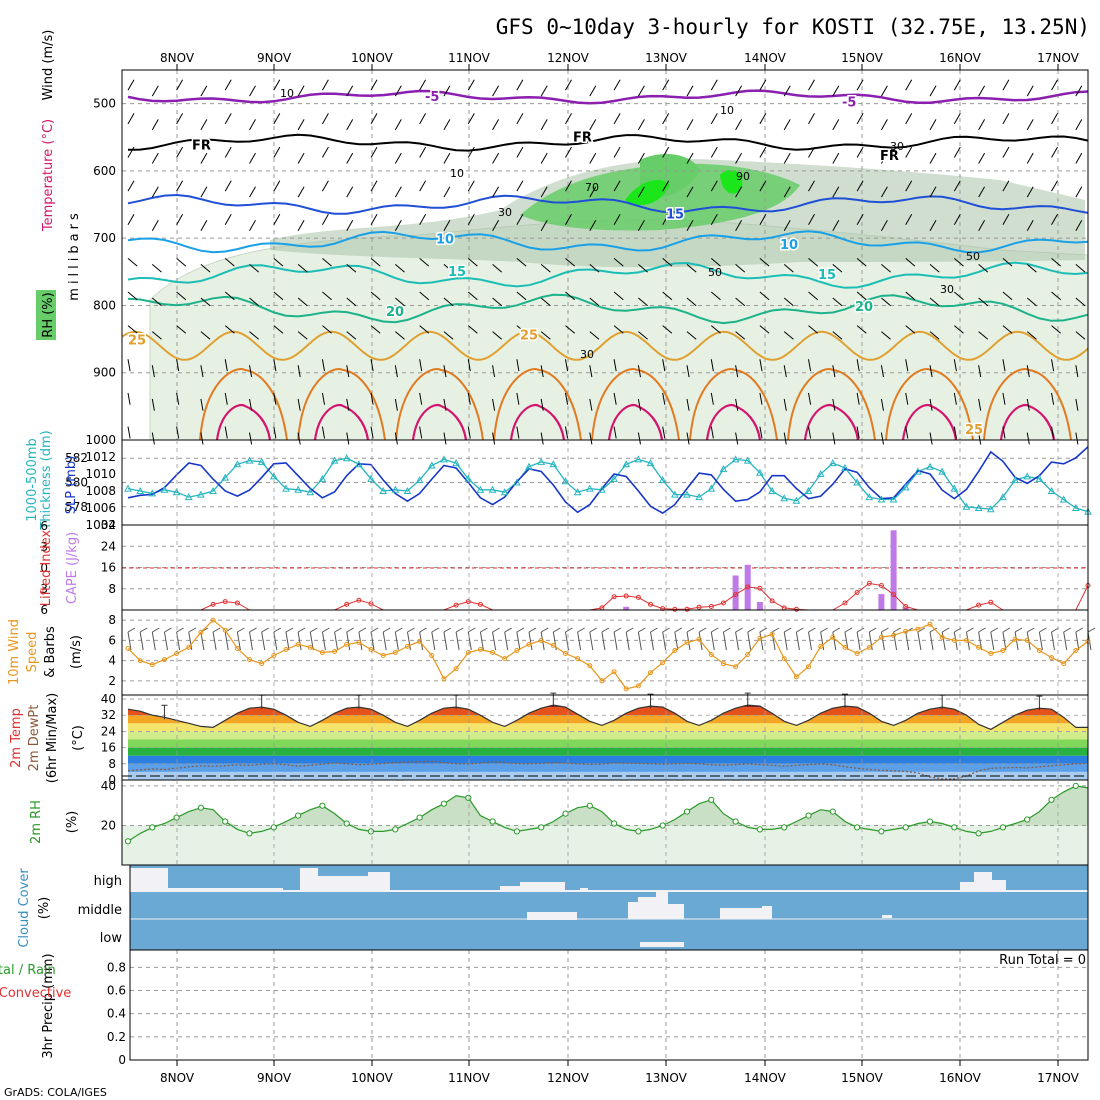 Image resolution: width=1100 pixels, height=1100 pixels. I want to click on y-tick-left: 578, so click(76, 507).